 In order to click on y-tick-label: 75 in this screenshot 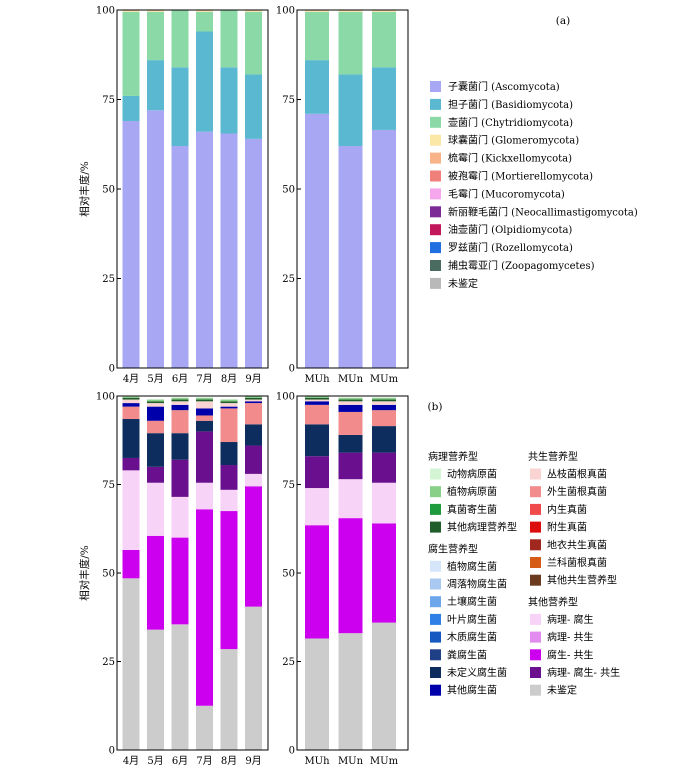, I will do `click(108, 485)`.